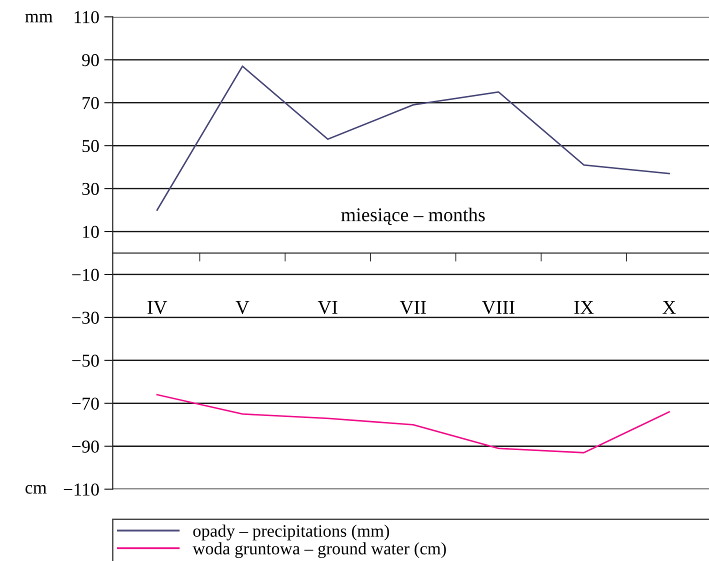 The height and width of the screenshot is (561, 709). I want to click on x-tick-label: IX, so click(584, 307).